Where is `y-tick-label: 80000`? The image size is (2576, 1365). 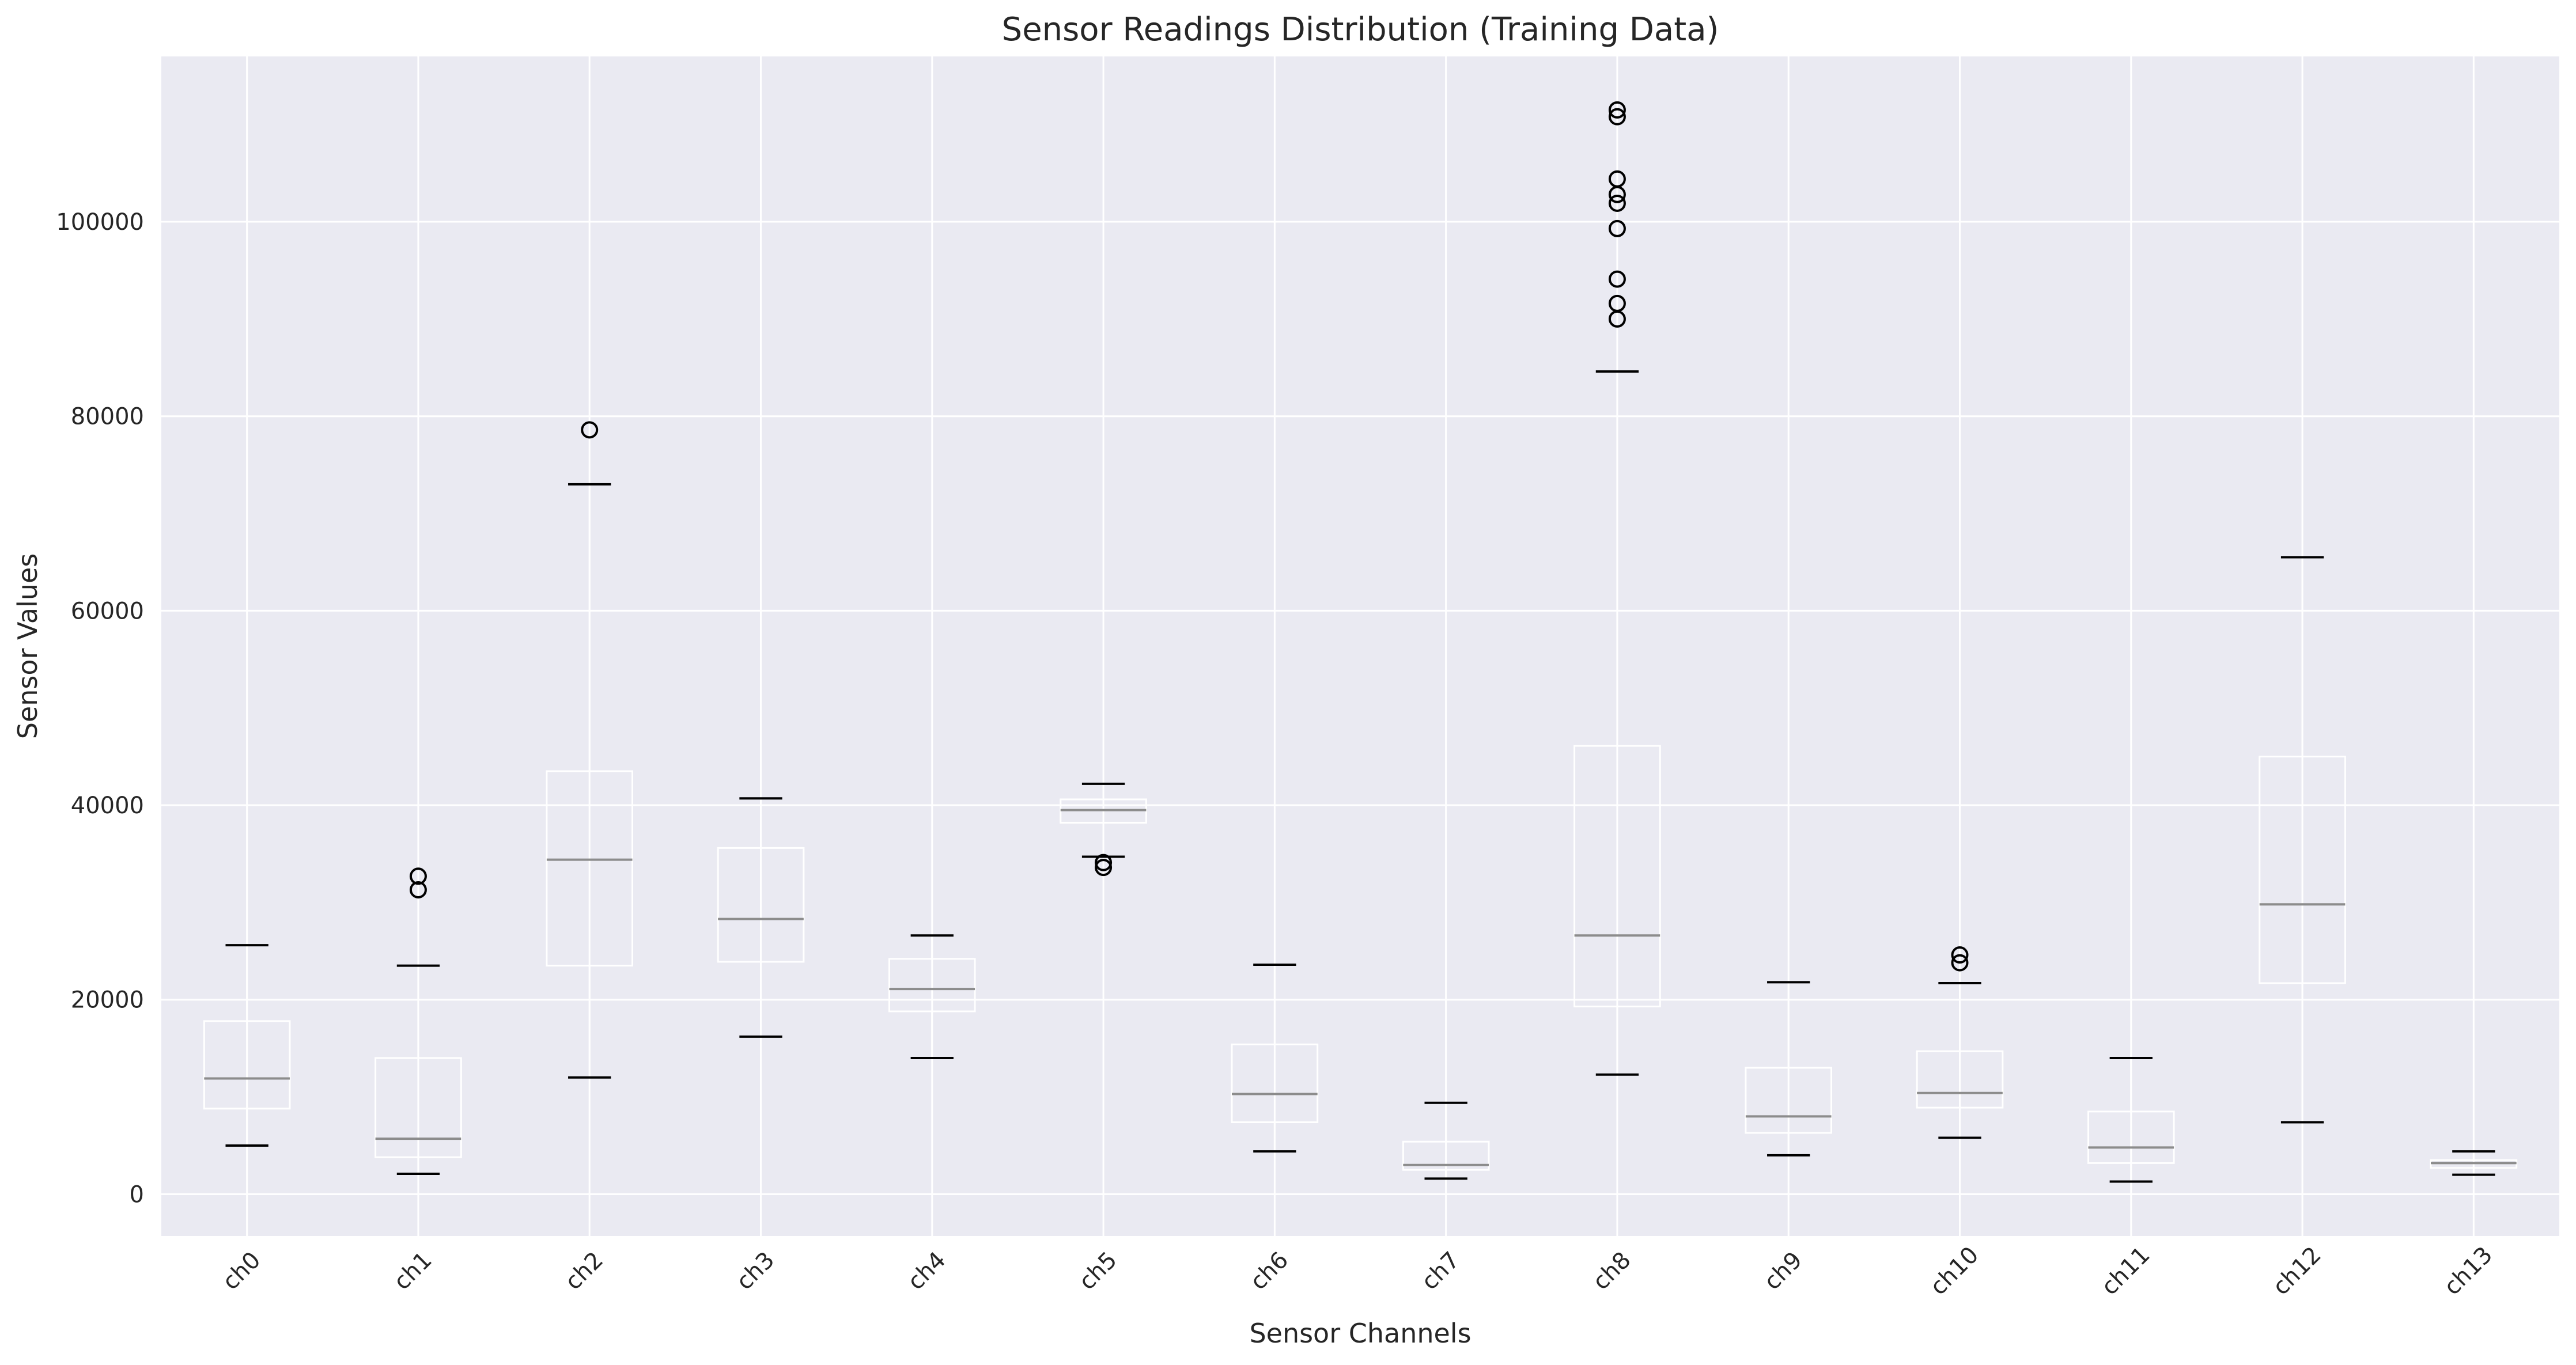 y-tick-label: 80000 is located at coordinates (107, 417).